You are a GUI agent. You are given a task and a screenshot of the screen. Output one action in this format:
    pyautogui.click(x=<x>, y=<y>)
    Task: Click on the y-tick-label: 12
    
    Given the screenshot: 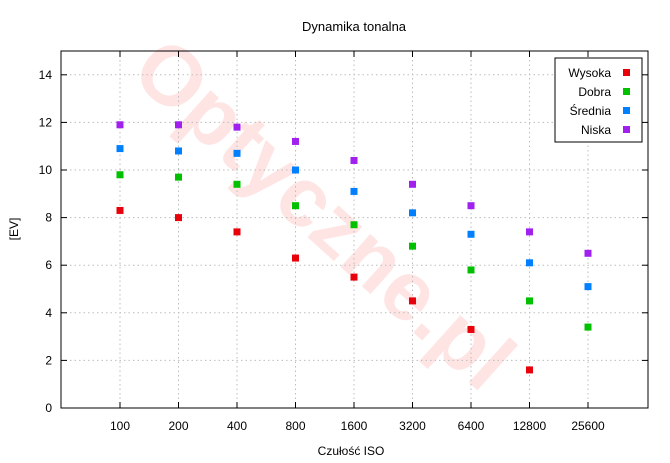 What is the action you would take?
    pyautogui.click(x=46, y=122)
    